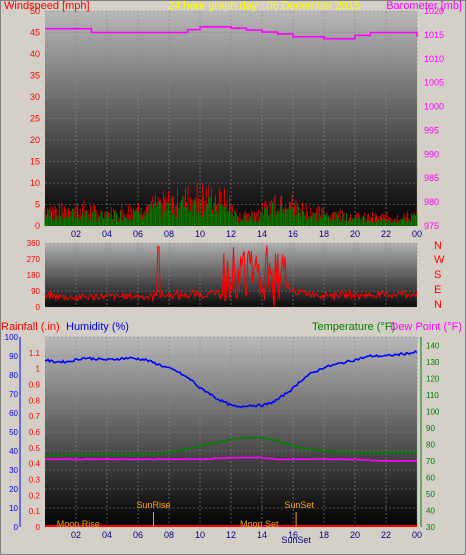 The image size is (466, 555). What do you see at coordinates (200, 535) in the screenshot?
I see `humidity-xtick-label: 10` at bounding box center [200, 535].